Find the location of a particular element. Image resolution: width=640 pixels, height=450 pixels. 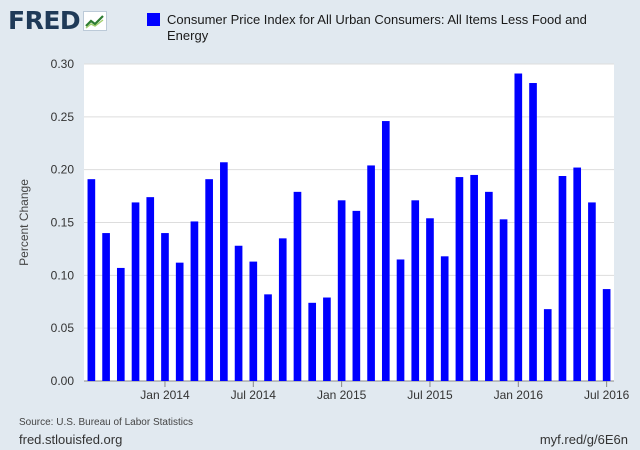

y-tick-label: 0.15 is located at coordinates (63, 223).